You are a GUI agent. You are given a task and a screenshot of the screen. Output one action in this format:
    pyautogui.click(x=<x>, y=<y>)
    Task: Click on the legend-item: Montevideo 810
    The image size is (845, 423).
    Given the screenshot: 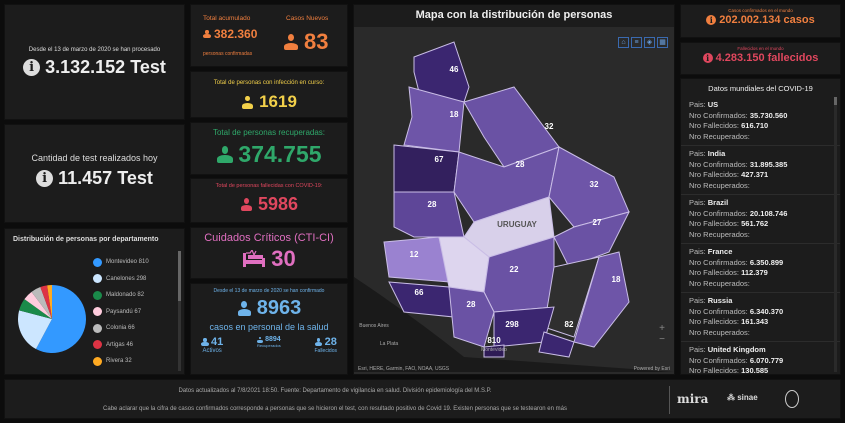 What is the action you would take?
    pyautogui.click(x=121, y=262)
    